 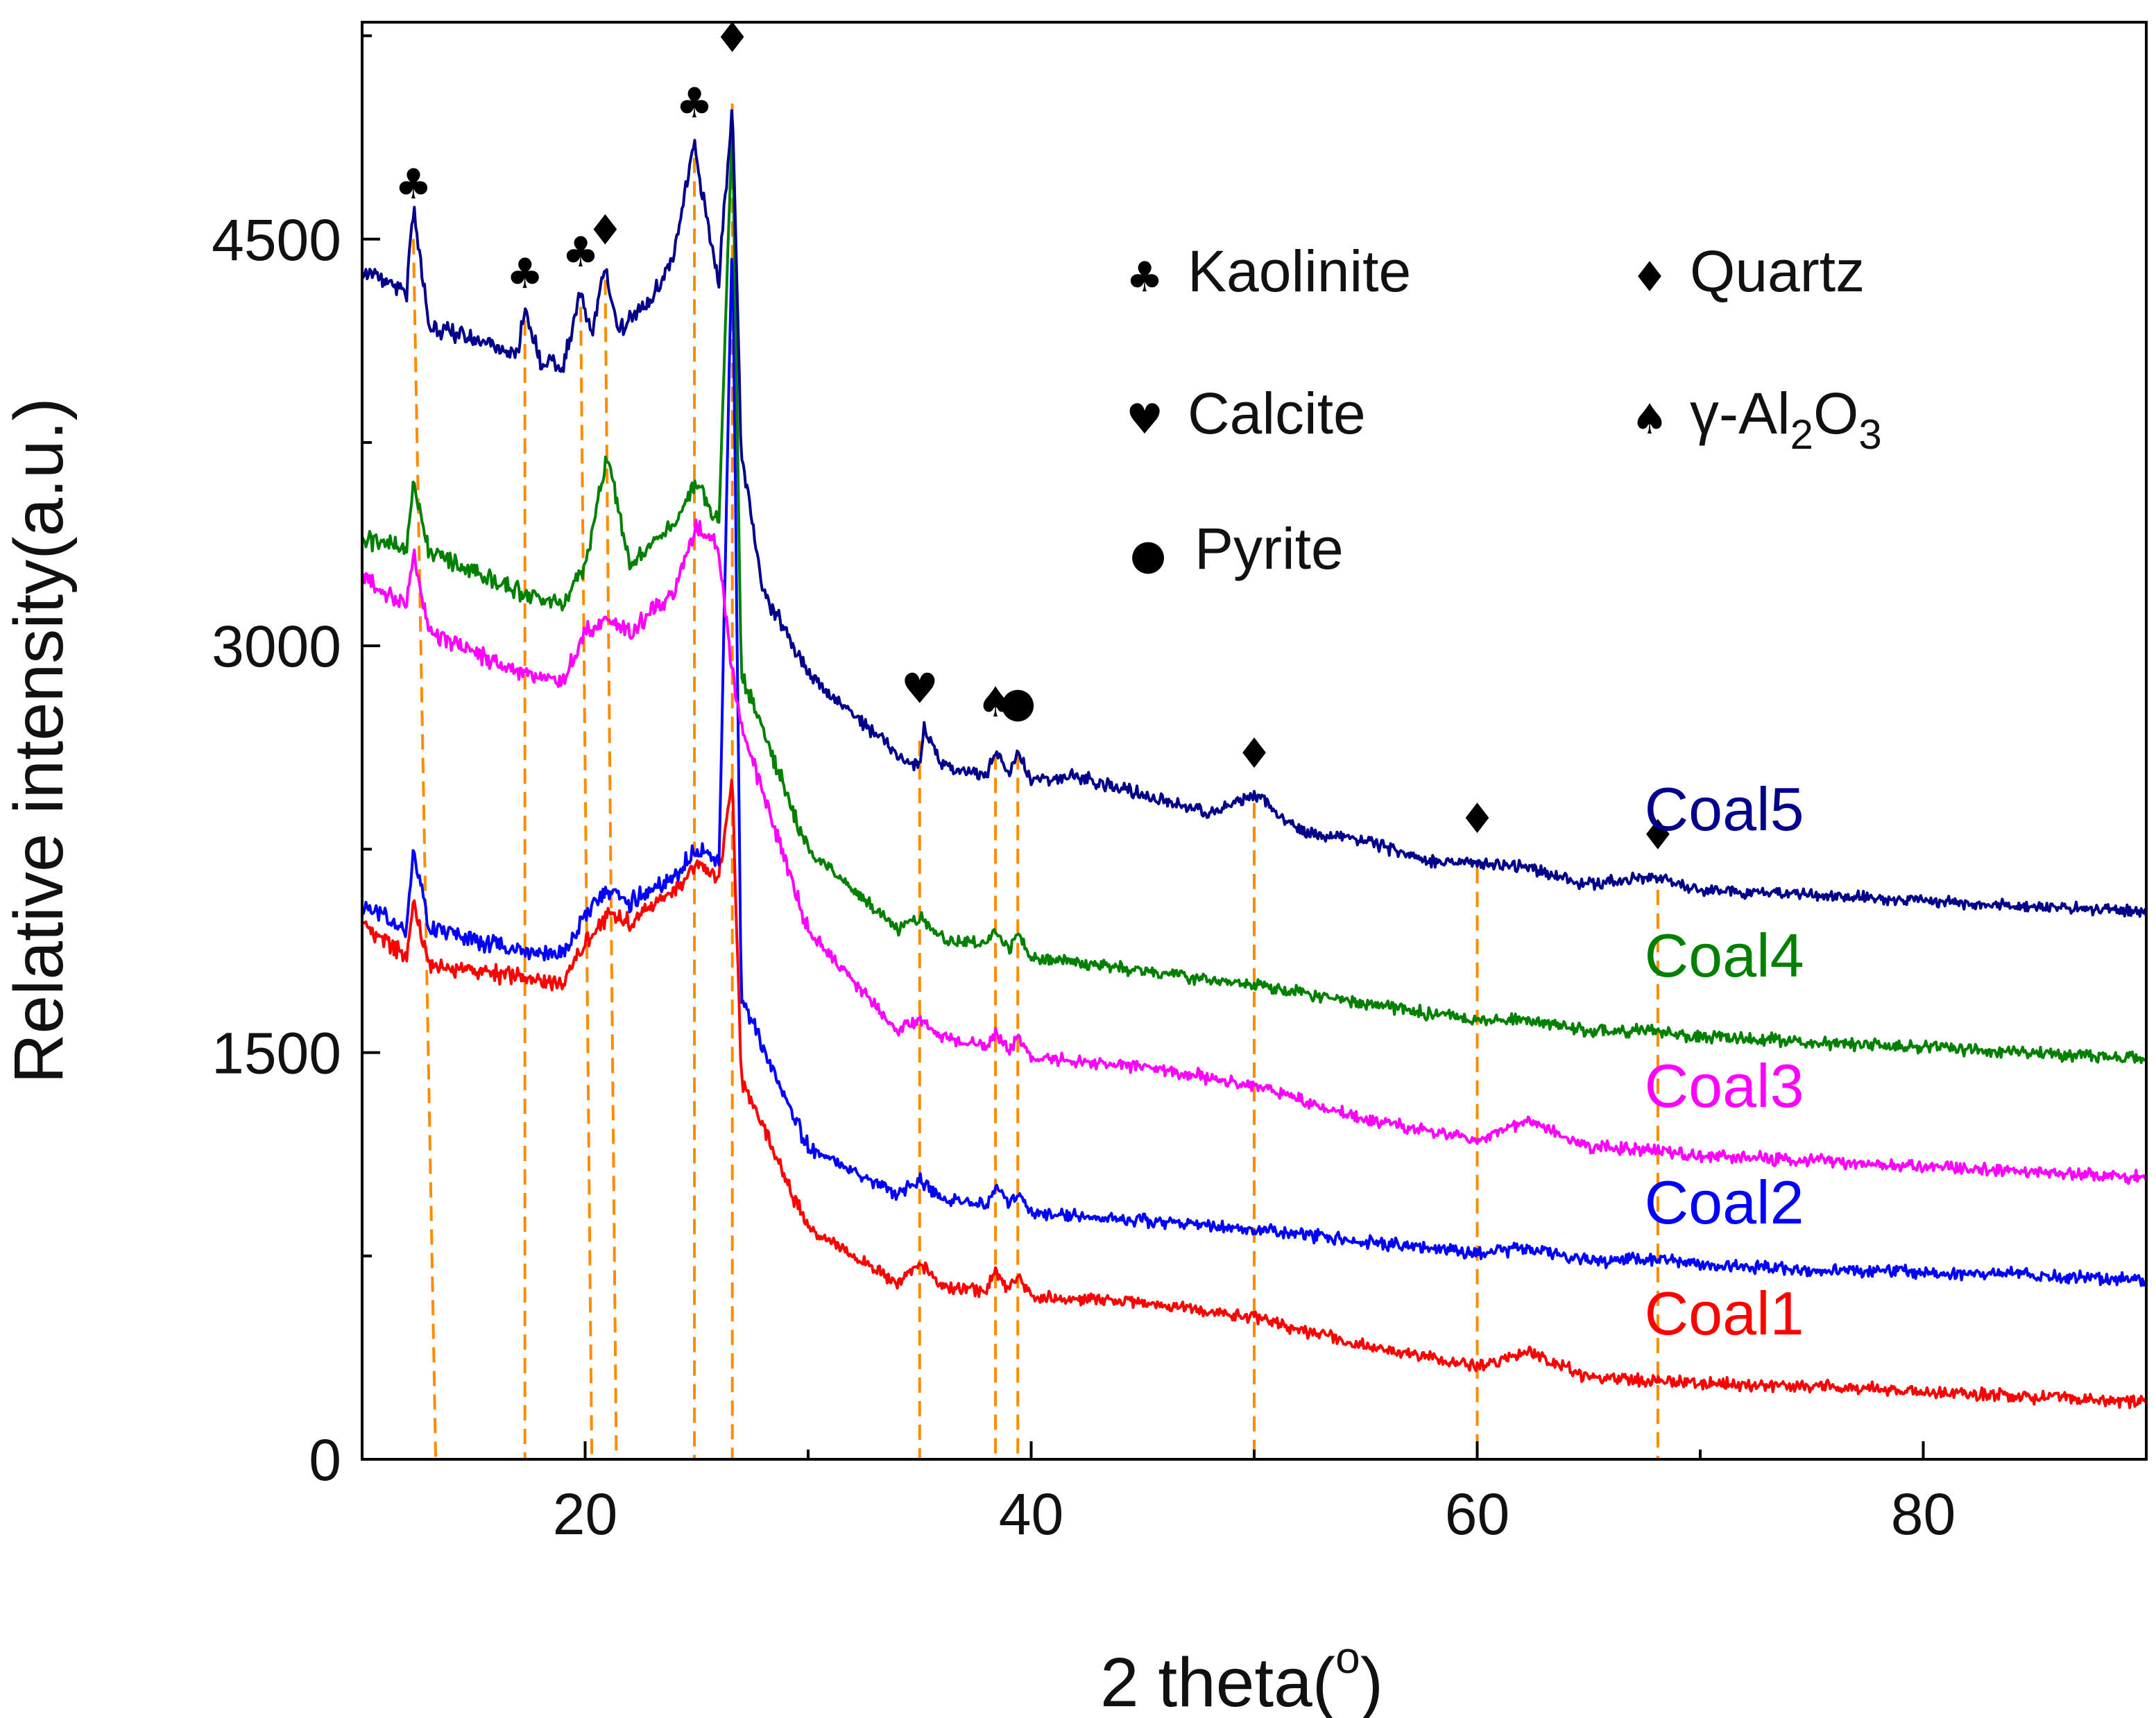 I want to click on legend-alumina-label: γ-Al2O3, so click(x=1786, y=419).